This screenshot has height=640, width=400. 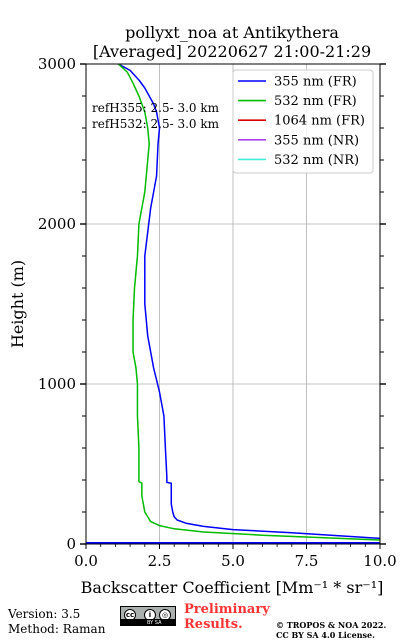 I want to click on legend-entry: 355 nm (NR), so click(x=316, y=140).